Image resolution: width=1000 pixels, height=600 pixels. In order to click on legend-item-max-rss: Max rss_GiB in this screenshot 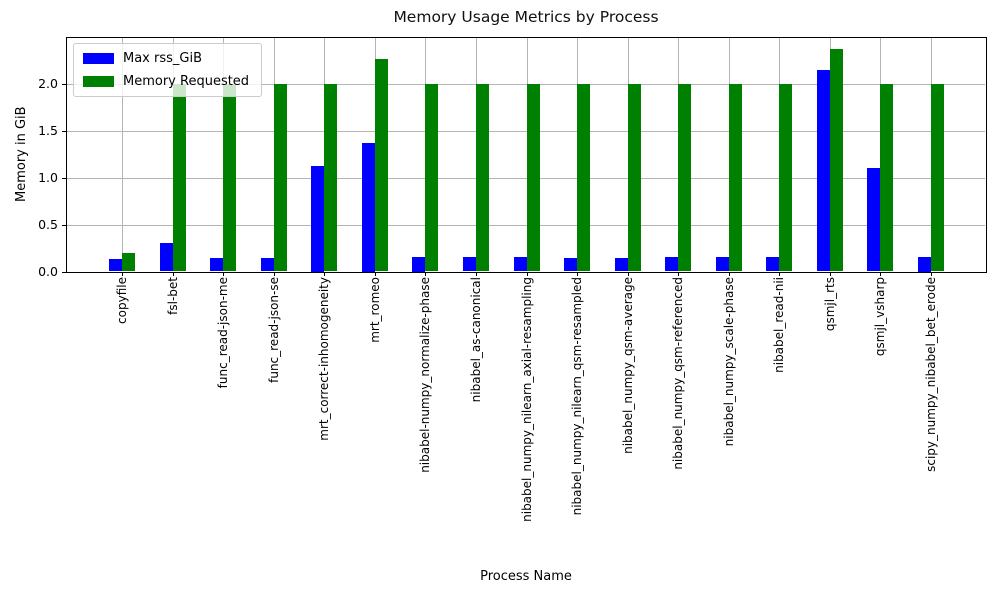, I will do `click(166, 58)`.